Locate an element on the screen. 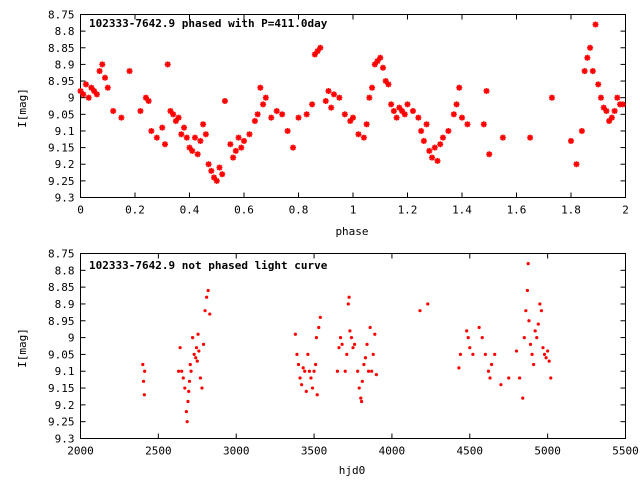 The height and width of the screenshot is (480, 640). y-tick-label: 9.3 is located at coordinates (65, 198).